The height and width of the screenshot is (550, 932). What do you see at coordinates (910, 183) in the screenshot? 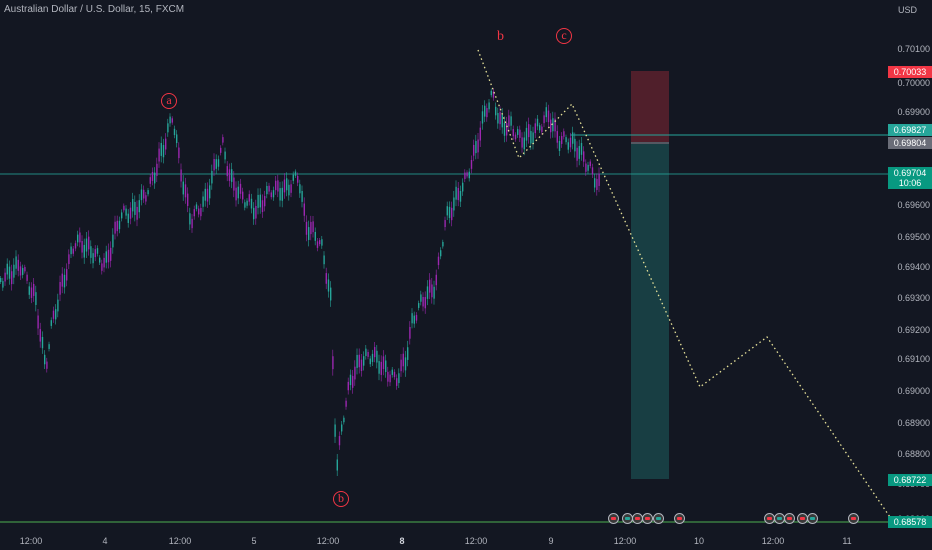
I see `countdown-timer: 10:06` at bounding box center [910, 183].